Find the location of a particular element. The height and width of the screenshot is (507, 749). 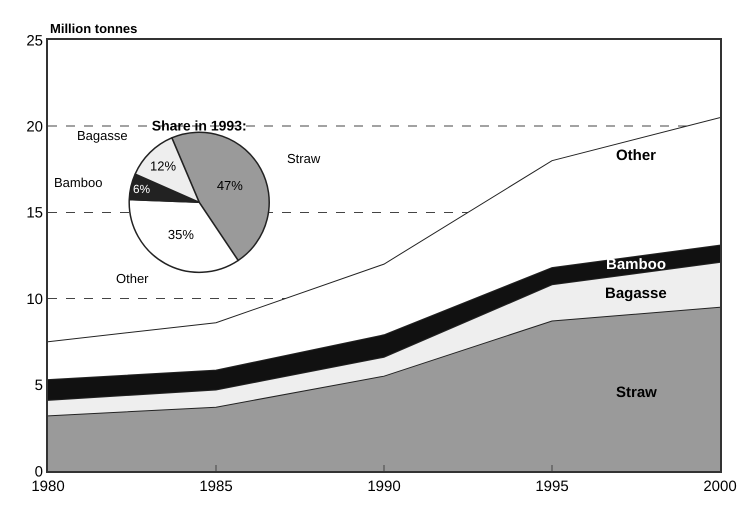

x-tick-label: 1980 is located at coordinates (48, 486).